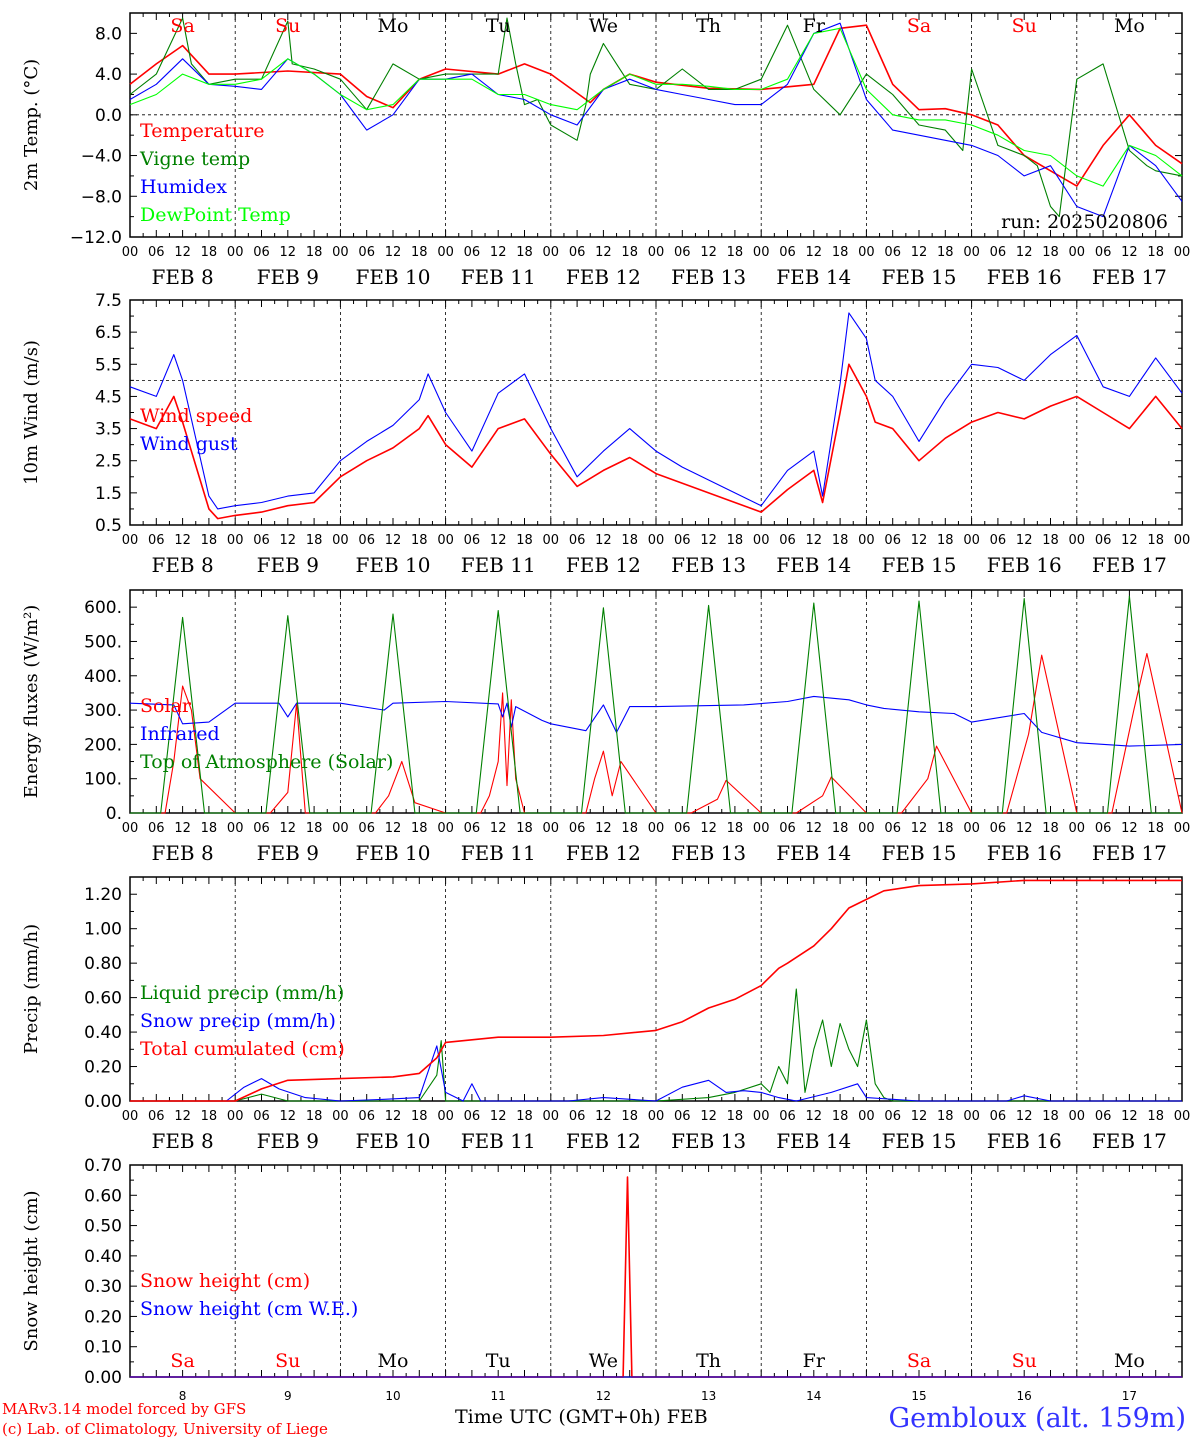 This screenshot has height=1440, width=1194. I want to click on y-tick-label: 6.5, so click(108, 333).